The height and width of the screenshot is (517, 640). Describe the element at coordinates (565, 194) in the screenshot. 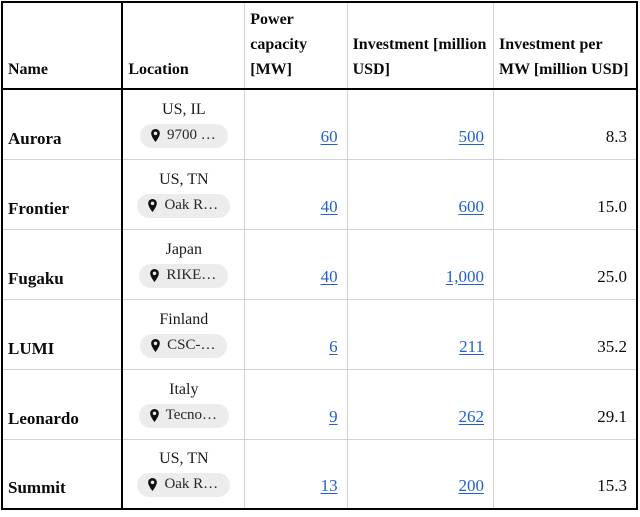

I see `investment-per-mw-cell: 15.0` at that location.